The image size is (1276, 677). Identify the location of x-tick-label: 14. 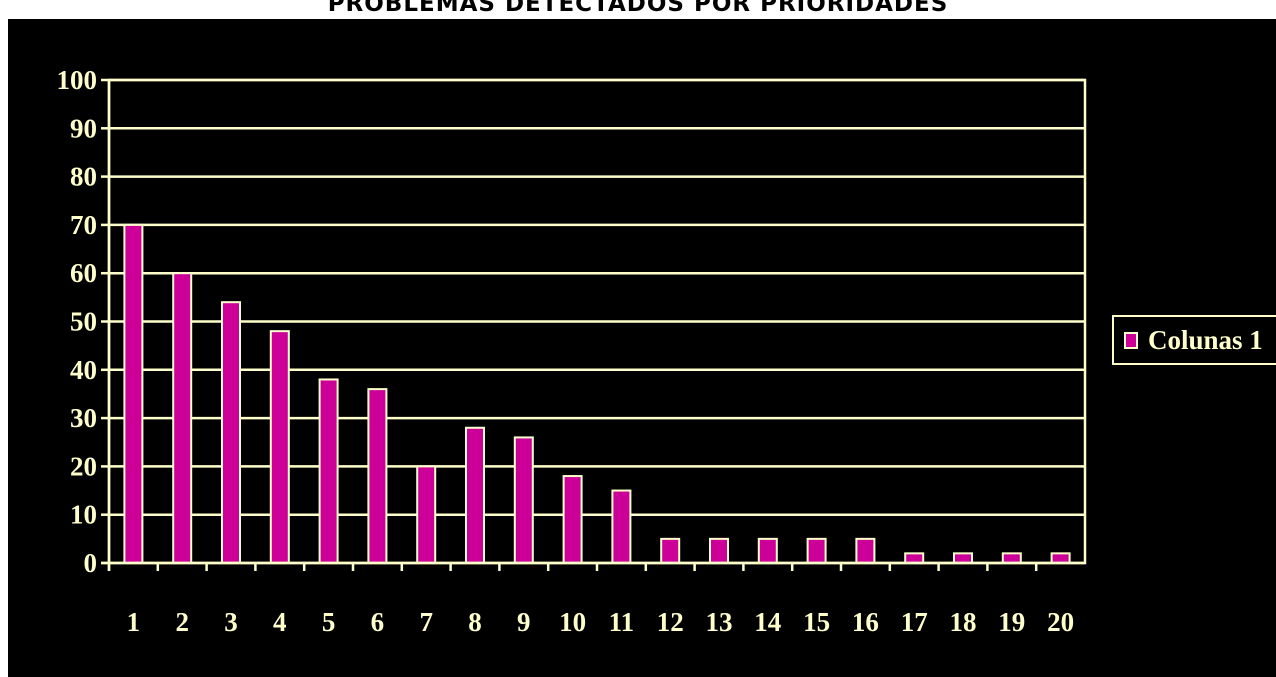
(767, 622).